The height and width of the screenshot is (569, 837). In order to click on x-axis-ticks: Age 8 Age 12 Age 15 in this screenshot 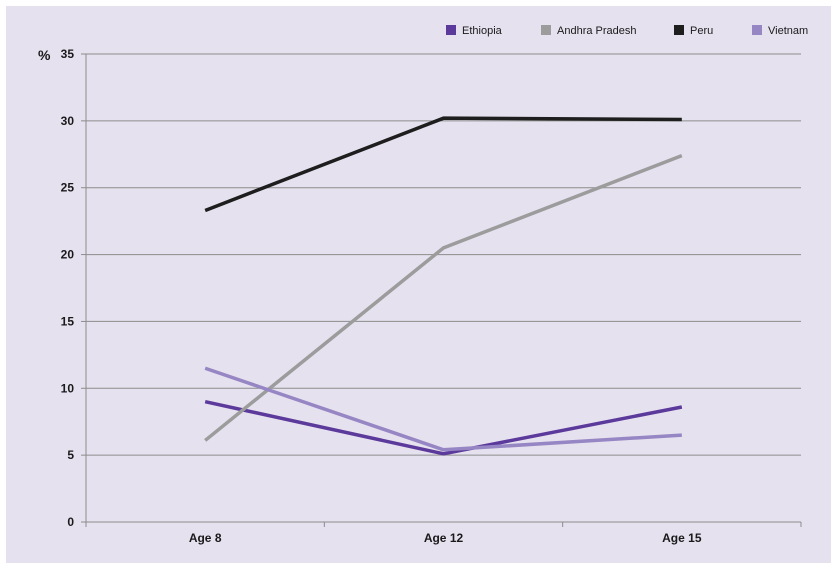, I will do `click(443, 533)`.